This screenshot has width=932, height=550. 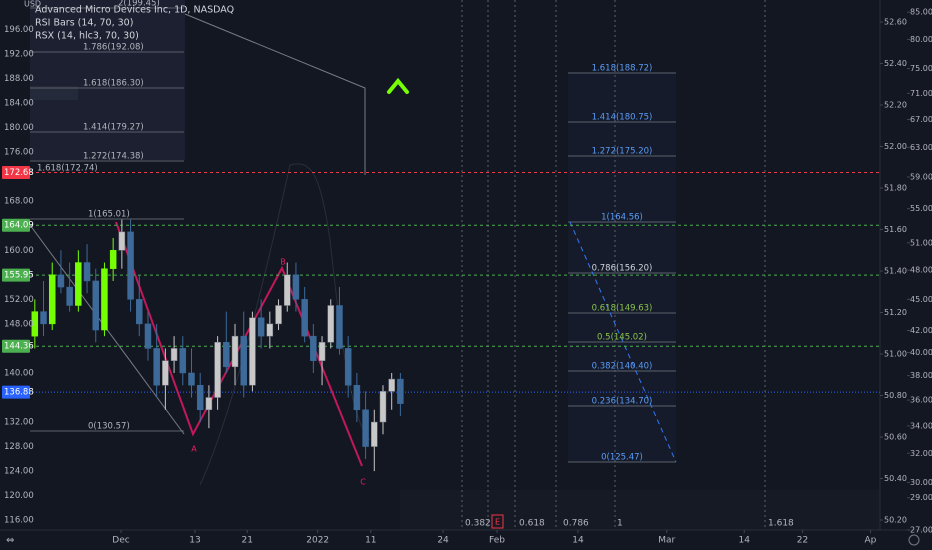 I want to click on price-tag-label: 155.95, so click(x=19, y=276).